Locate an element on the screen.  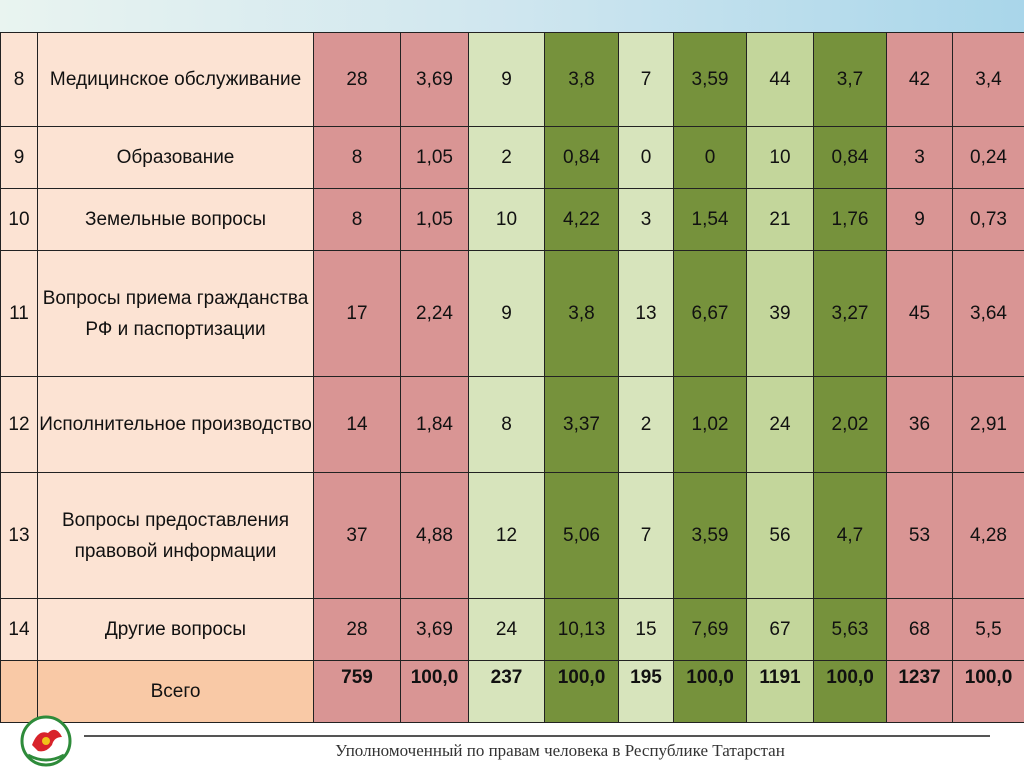
value-cell: 7 is located at coordinates (646, 535).